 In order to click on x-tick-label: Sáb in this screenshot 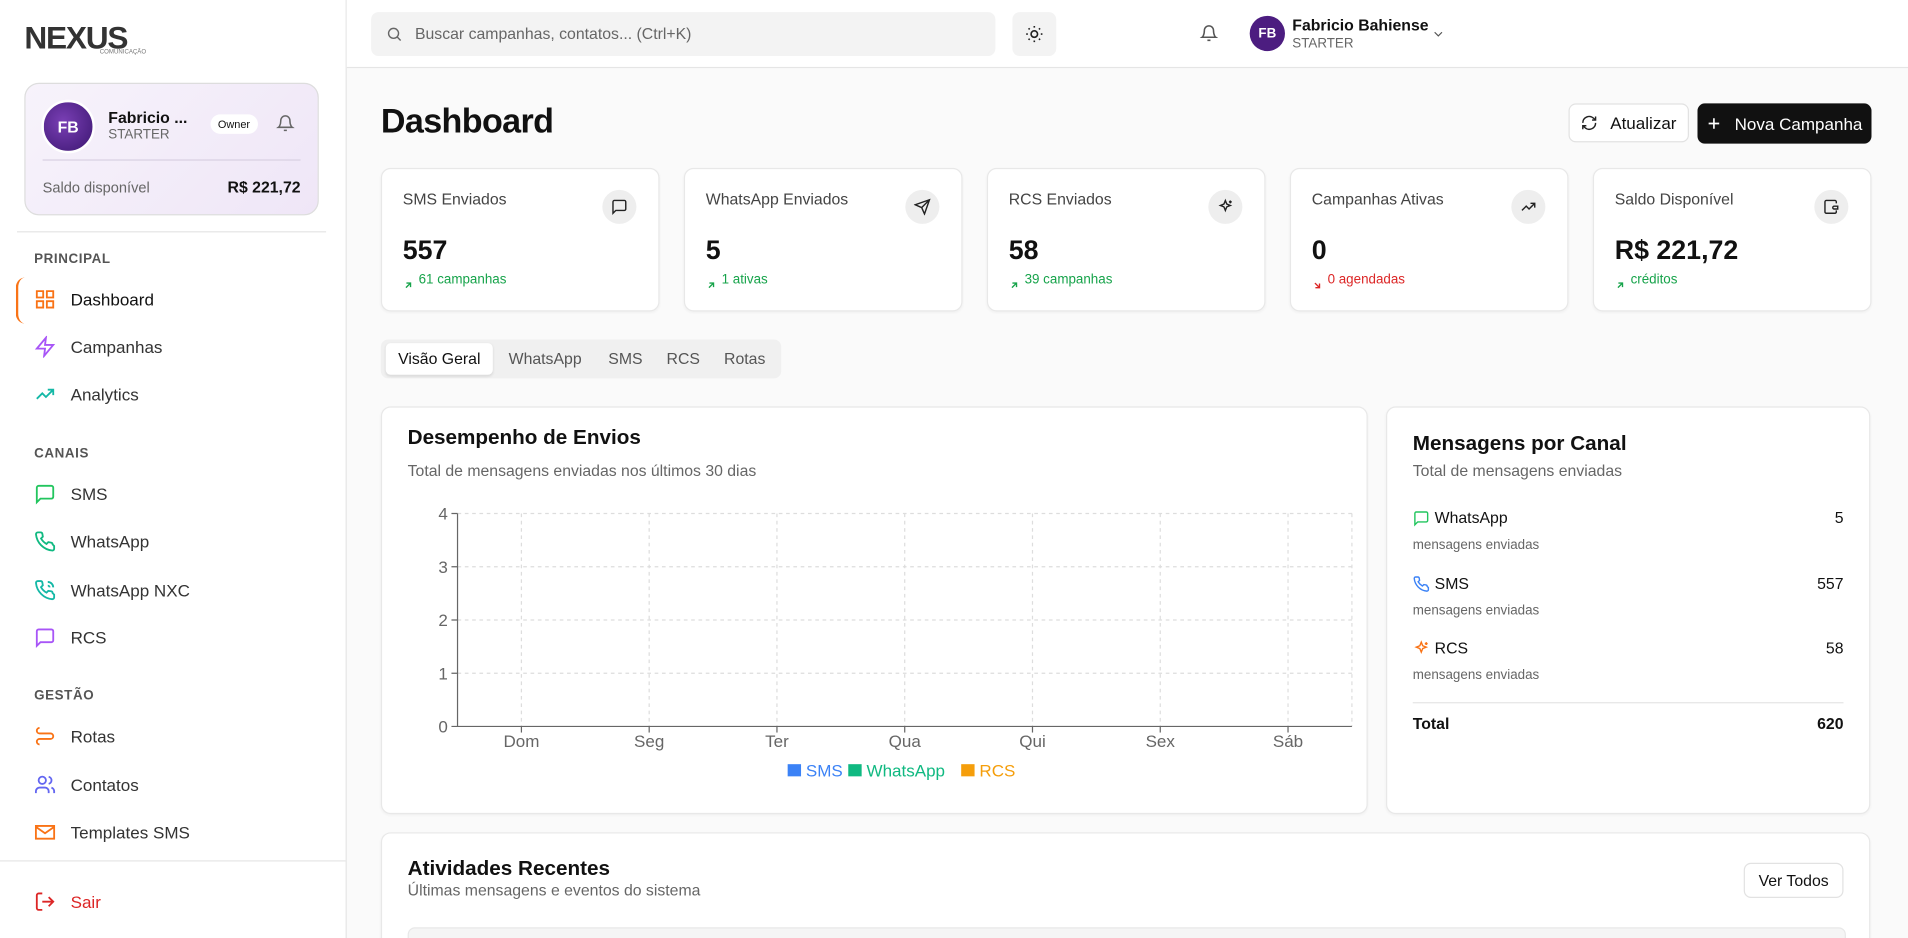, I will do `click(1288, 741)`.